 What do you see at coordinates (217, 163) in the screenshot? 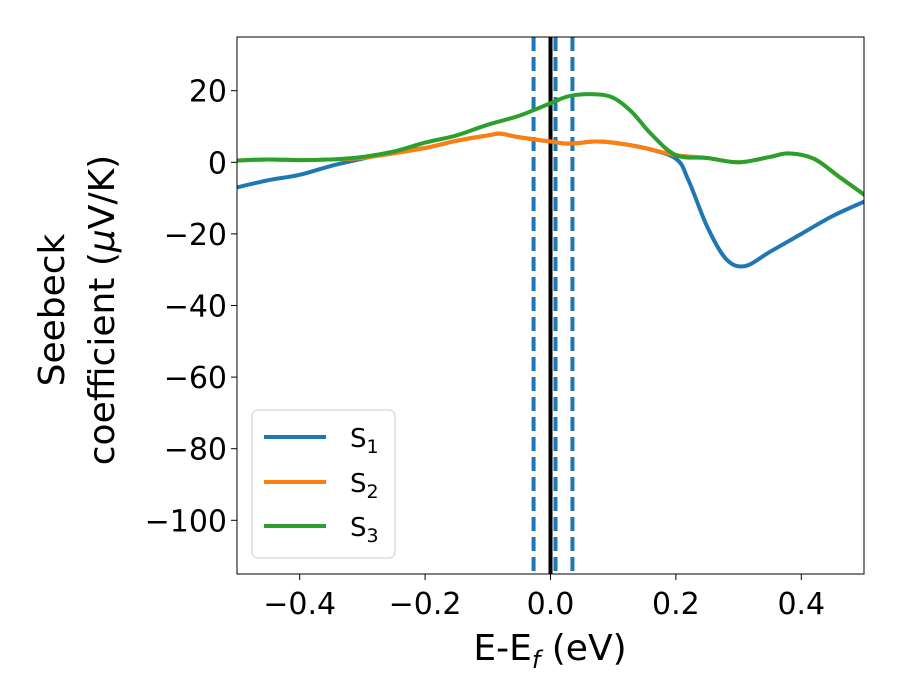
I see `y-tick-label: 0` at bounding box center [217, 163].